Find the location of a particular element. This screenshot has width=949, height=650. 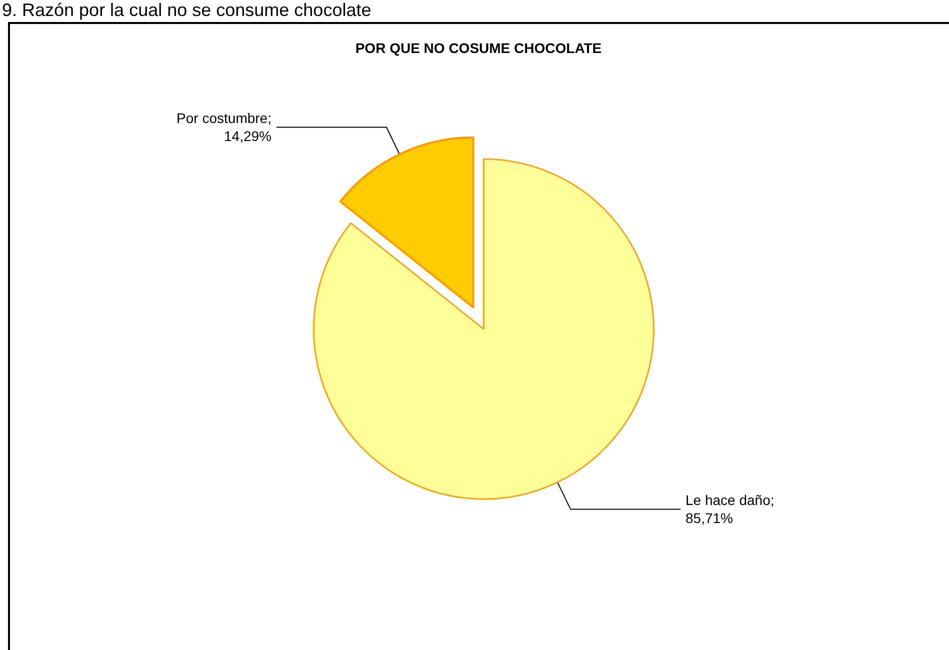

slice-label: Le hace daño; 85,71% is located at coordinates (730, 509).